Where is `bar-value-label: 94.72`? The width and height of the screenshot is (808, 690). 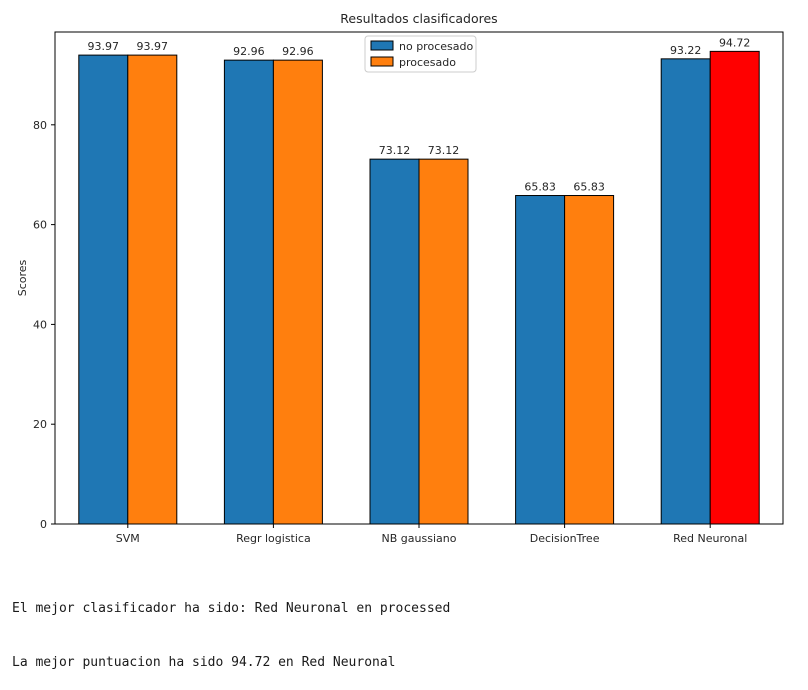 bar-value-label: 94.72 is located at coordinates (735, 42).